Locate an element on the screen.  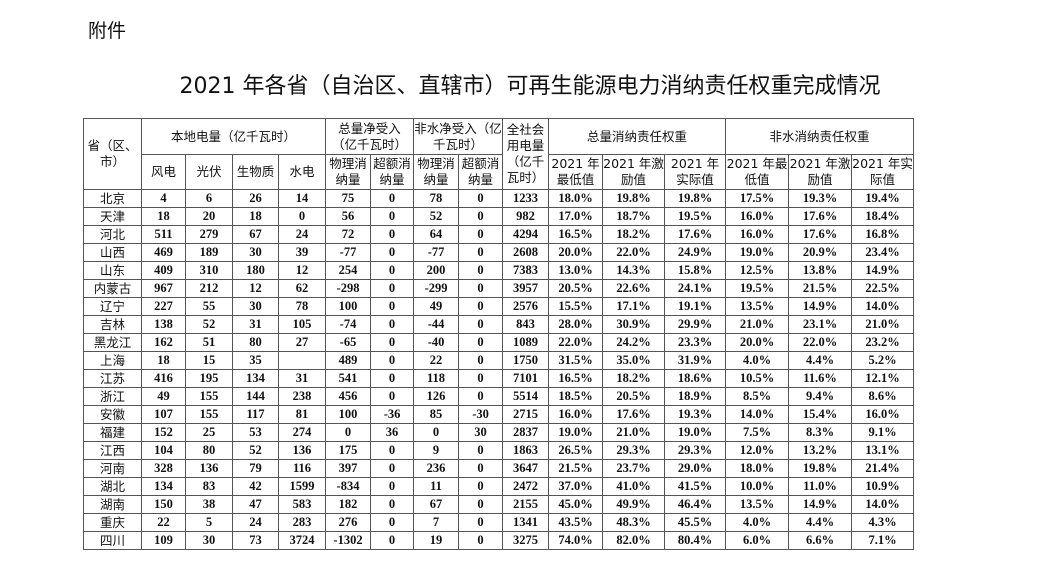
cell-society-consumption: 7101 is located at coordinates (526, 378).